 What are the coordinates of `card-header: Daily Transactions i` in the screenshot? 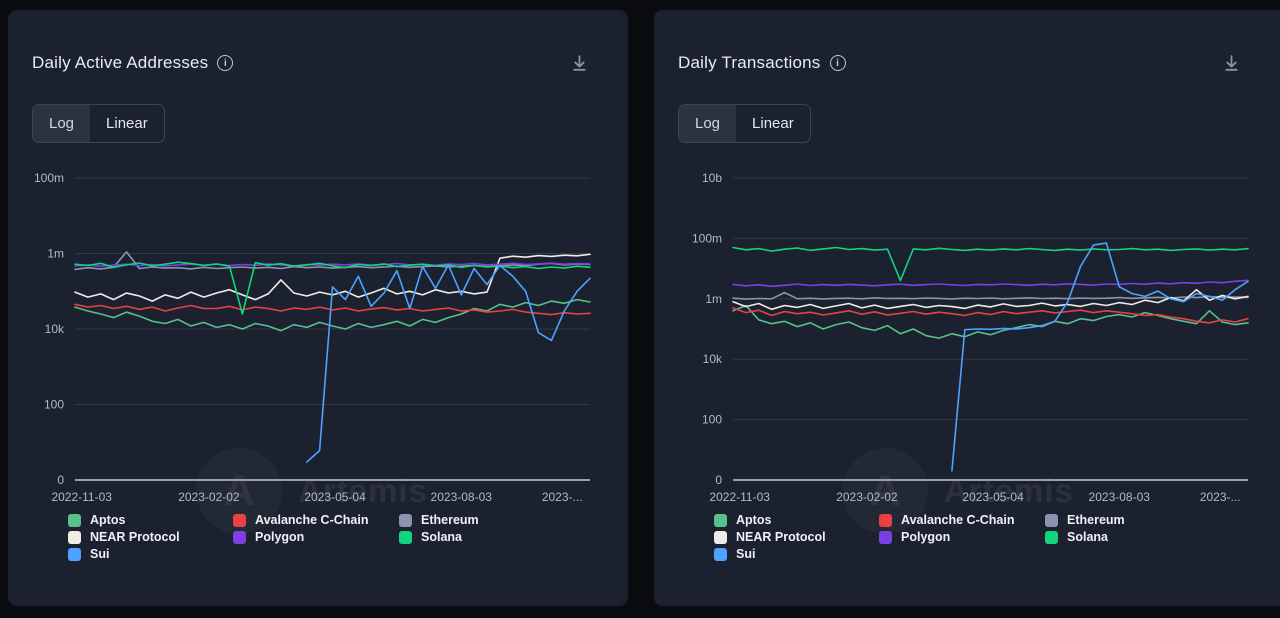 It's located at (960, 63).